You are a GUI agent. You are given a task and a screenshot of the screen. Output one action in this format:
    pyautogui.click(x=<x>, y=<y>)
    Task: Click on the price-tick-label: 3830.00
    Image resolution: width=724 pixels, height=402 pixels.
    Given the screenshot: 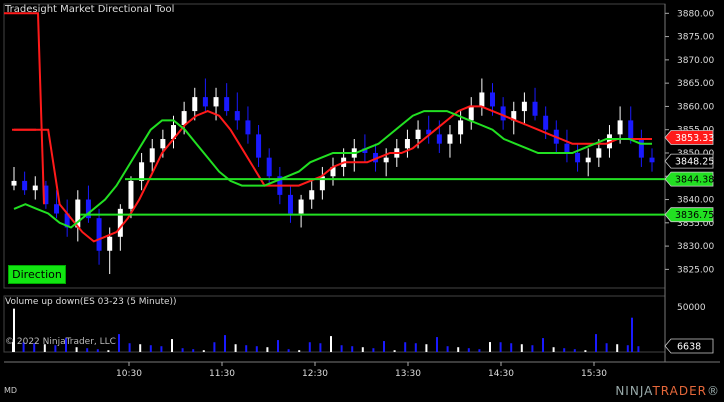 What is the action you would take?
    pyautogui.click(x=695, y=247)
    